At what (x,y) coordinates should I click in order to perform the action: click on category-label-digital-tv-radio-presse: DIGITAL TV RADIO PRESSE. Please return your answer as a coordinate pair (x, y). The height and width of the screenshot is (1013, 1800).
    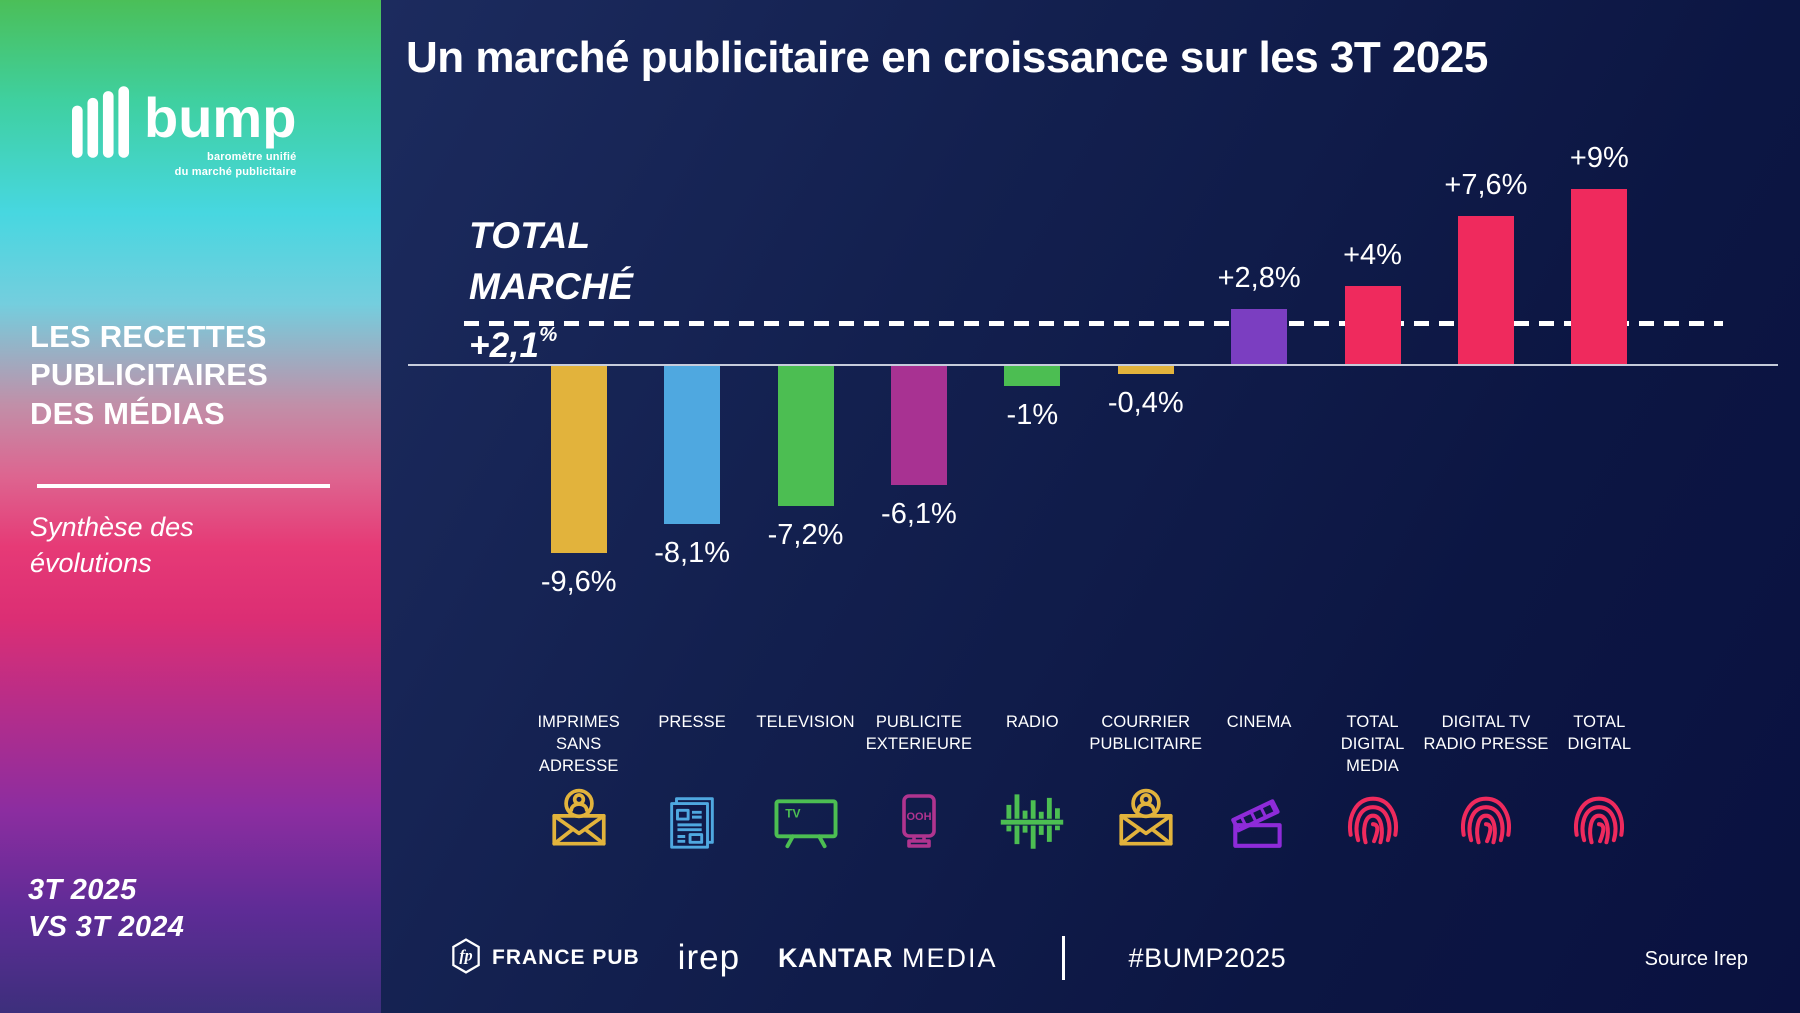
    Looking at the image, I should click on (1486, 733).